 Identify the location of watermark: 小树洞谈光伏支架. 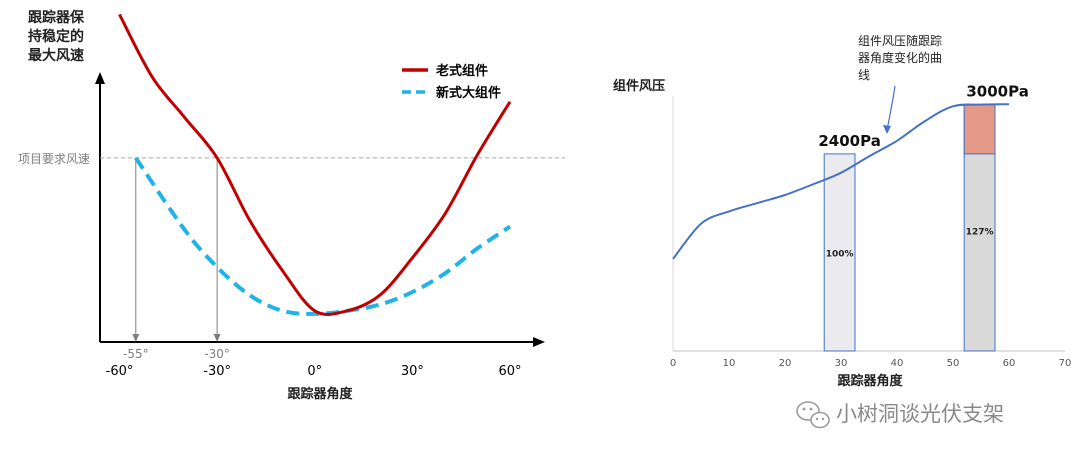
(900, 415).